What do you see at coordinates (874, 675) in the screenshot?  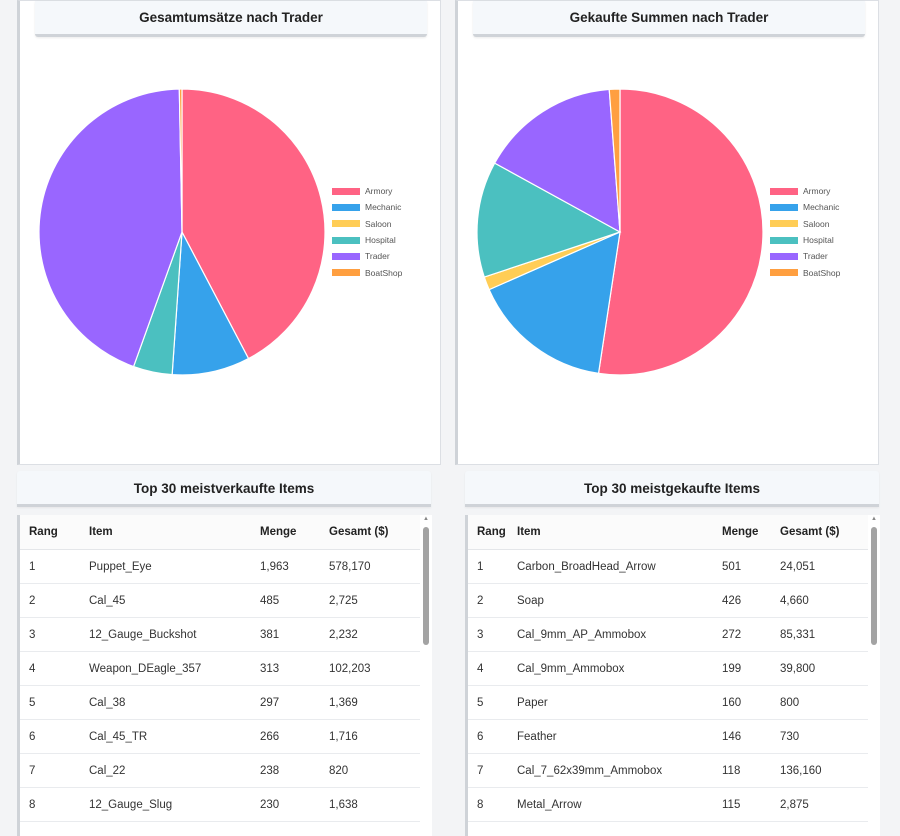 I see `scrollbar-bought: ▲` at bounding box center [874, 675].